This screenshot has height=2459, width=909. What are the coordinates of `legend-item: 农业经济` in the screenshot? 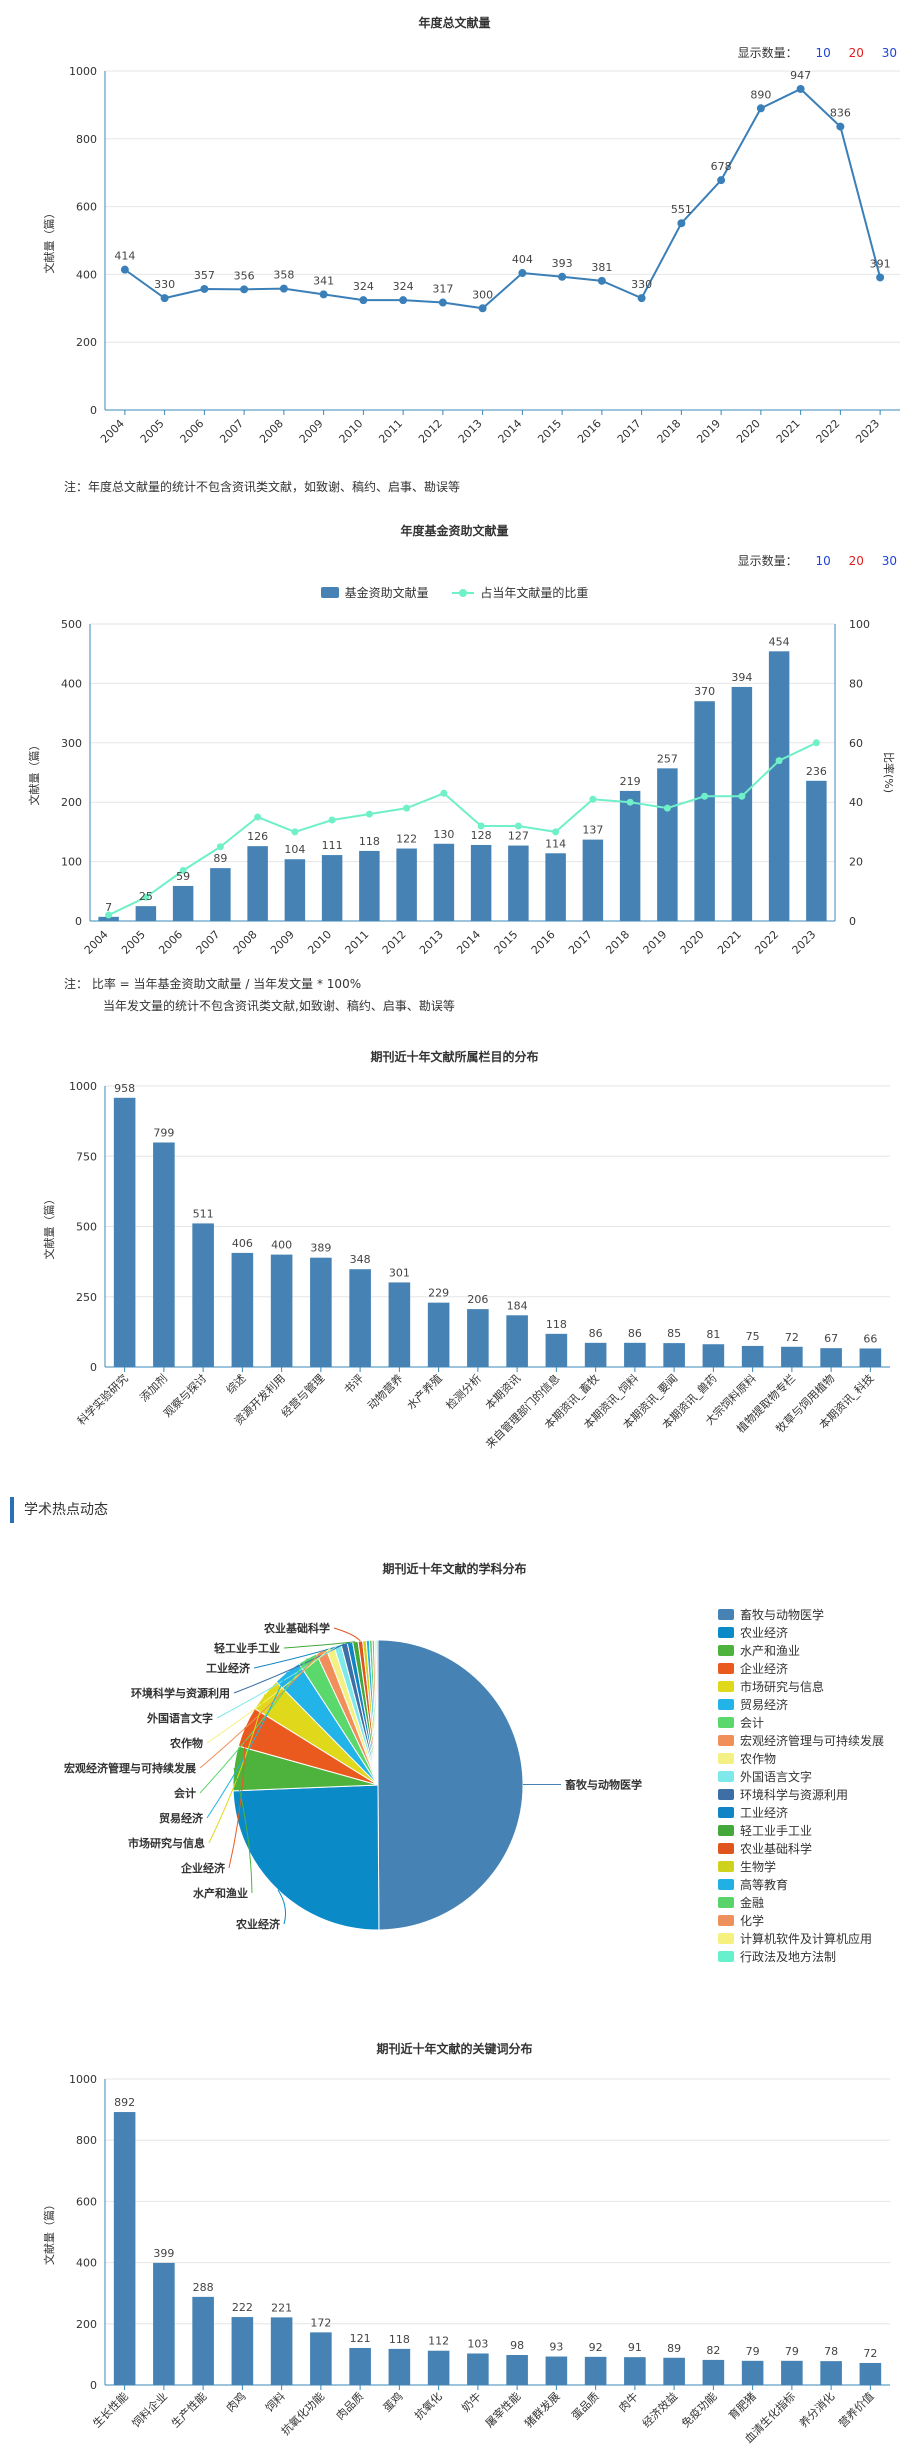 It's located at (801, 1632).